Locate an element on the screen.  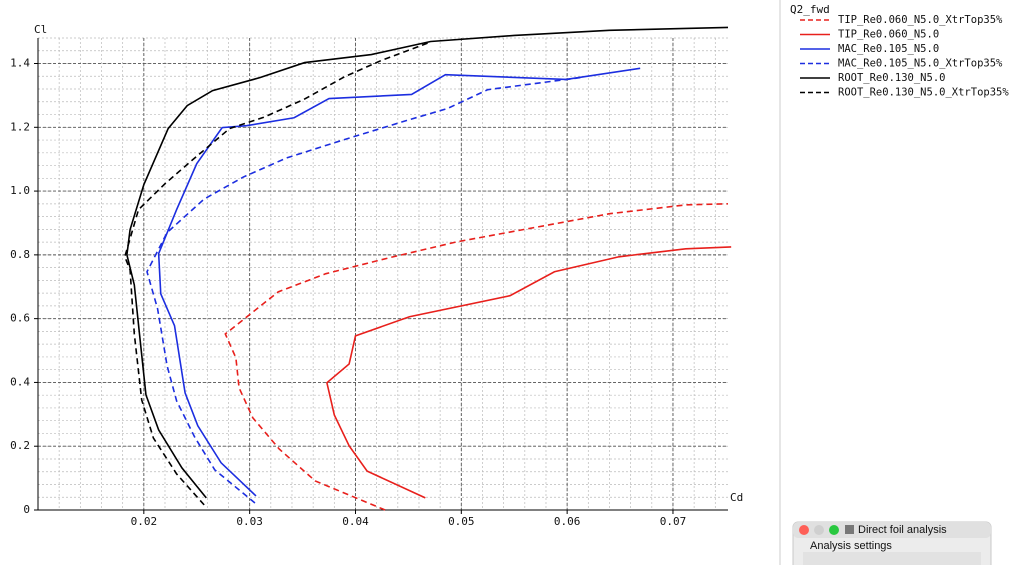
y-tick-label: 0.6 is located at coordinates (20, 318).